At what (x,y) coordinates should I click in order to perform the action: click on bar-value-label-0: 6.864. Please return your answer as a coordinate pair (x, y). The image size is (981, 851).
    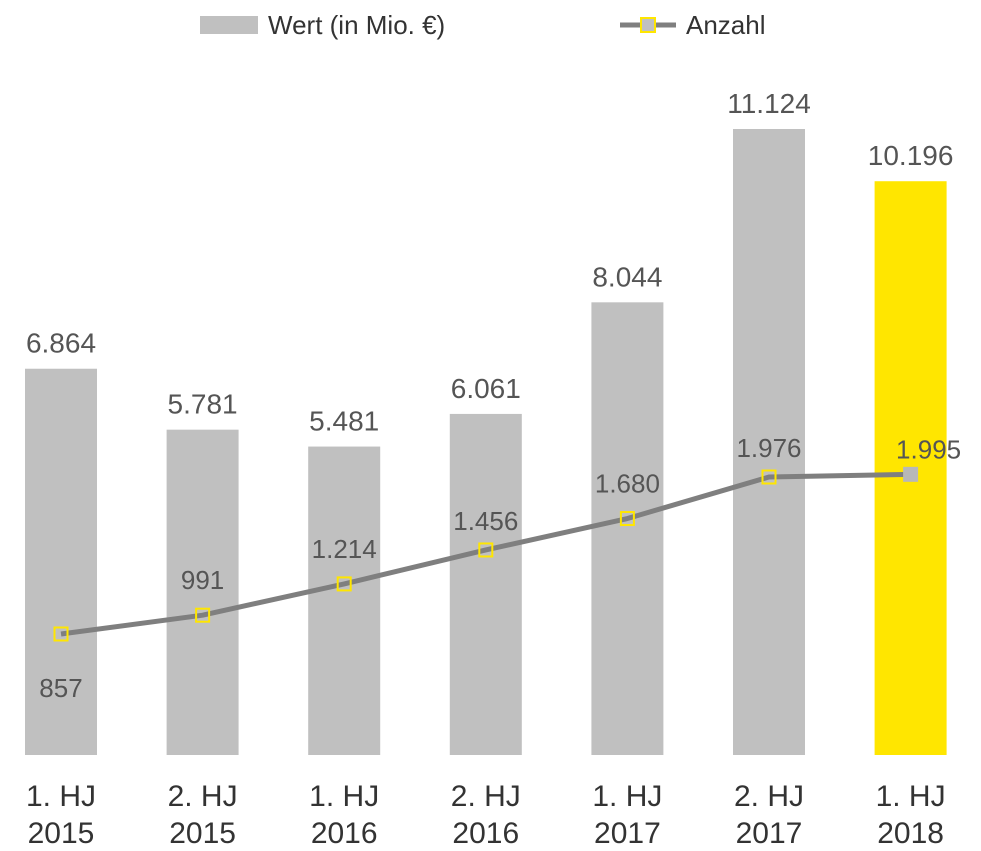
    Looking at the image, I should click on (61, 343).